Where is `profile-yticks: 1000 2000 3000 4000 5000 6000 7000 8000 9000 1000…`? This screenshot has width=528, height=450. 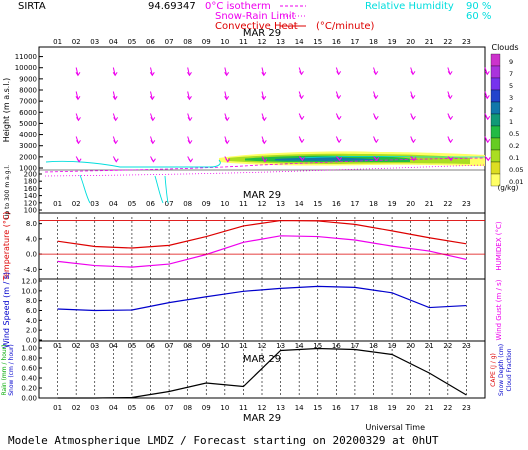
profile-yticks: 1000 2000 3000 4000 5000 6000 7000 8000 9000 1000… is located at coordinates (29, 134).